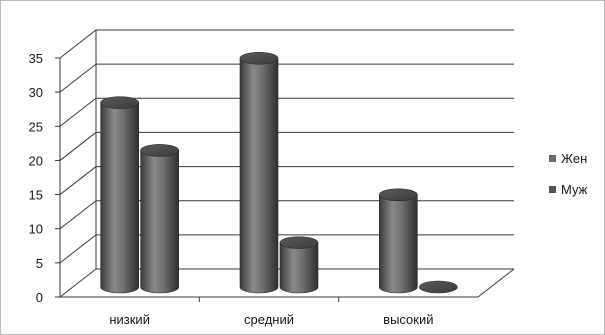  What do you see at coordinates (552, 158) in the screenshot?
I see `legend-swatch-zhen` at bounding box center [552, 158].